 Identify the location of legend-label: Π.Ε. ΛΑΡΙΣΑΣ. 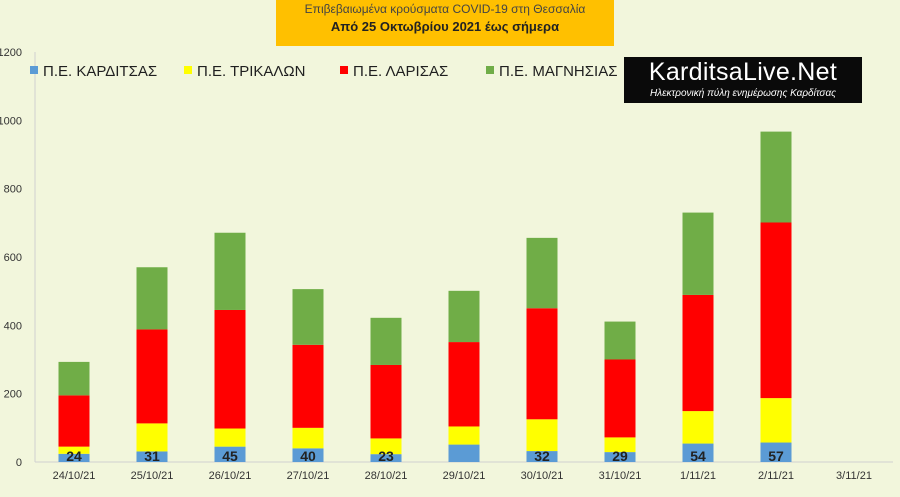
(400, 71).